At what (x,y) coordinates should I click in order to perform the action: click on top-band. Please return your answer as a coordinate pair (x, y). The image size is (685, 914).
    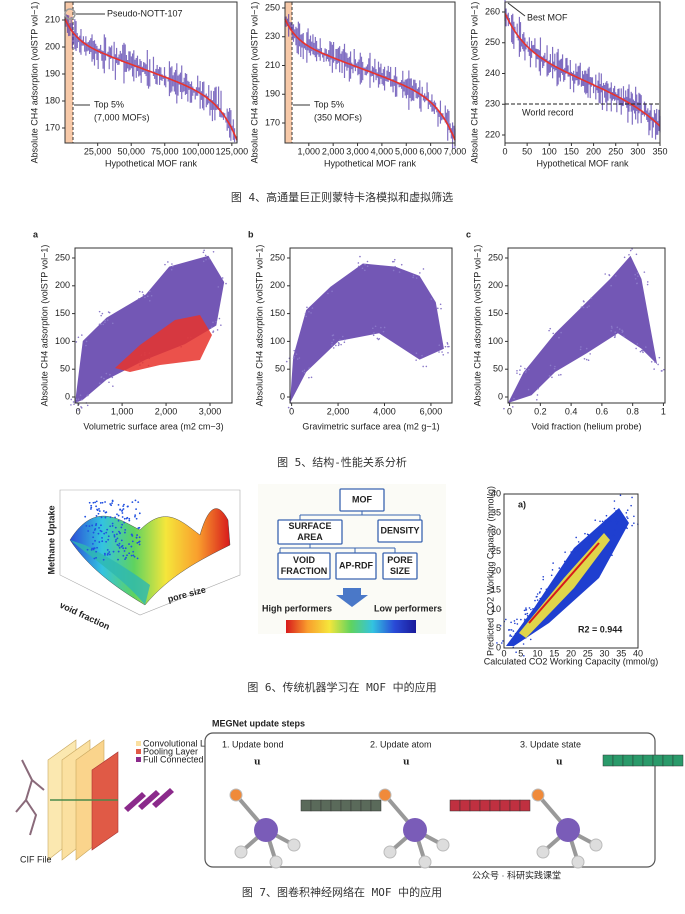
    Looking at the image, I should click on (69, 72).